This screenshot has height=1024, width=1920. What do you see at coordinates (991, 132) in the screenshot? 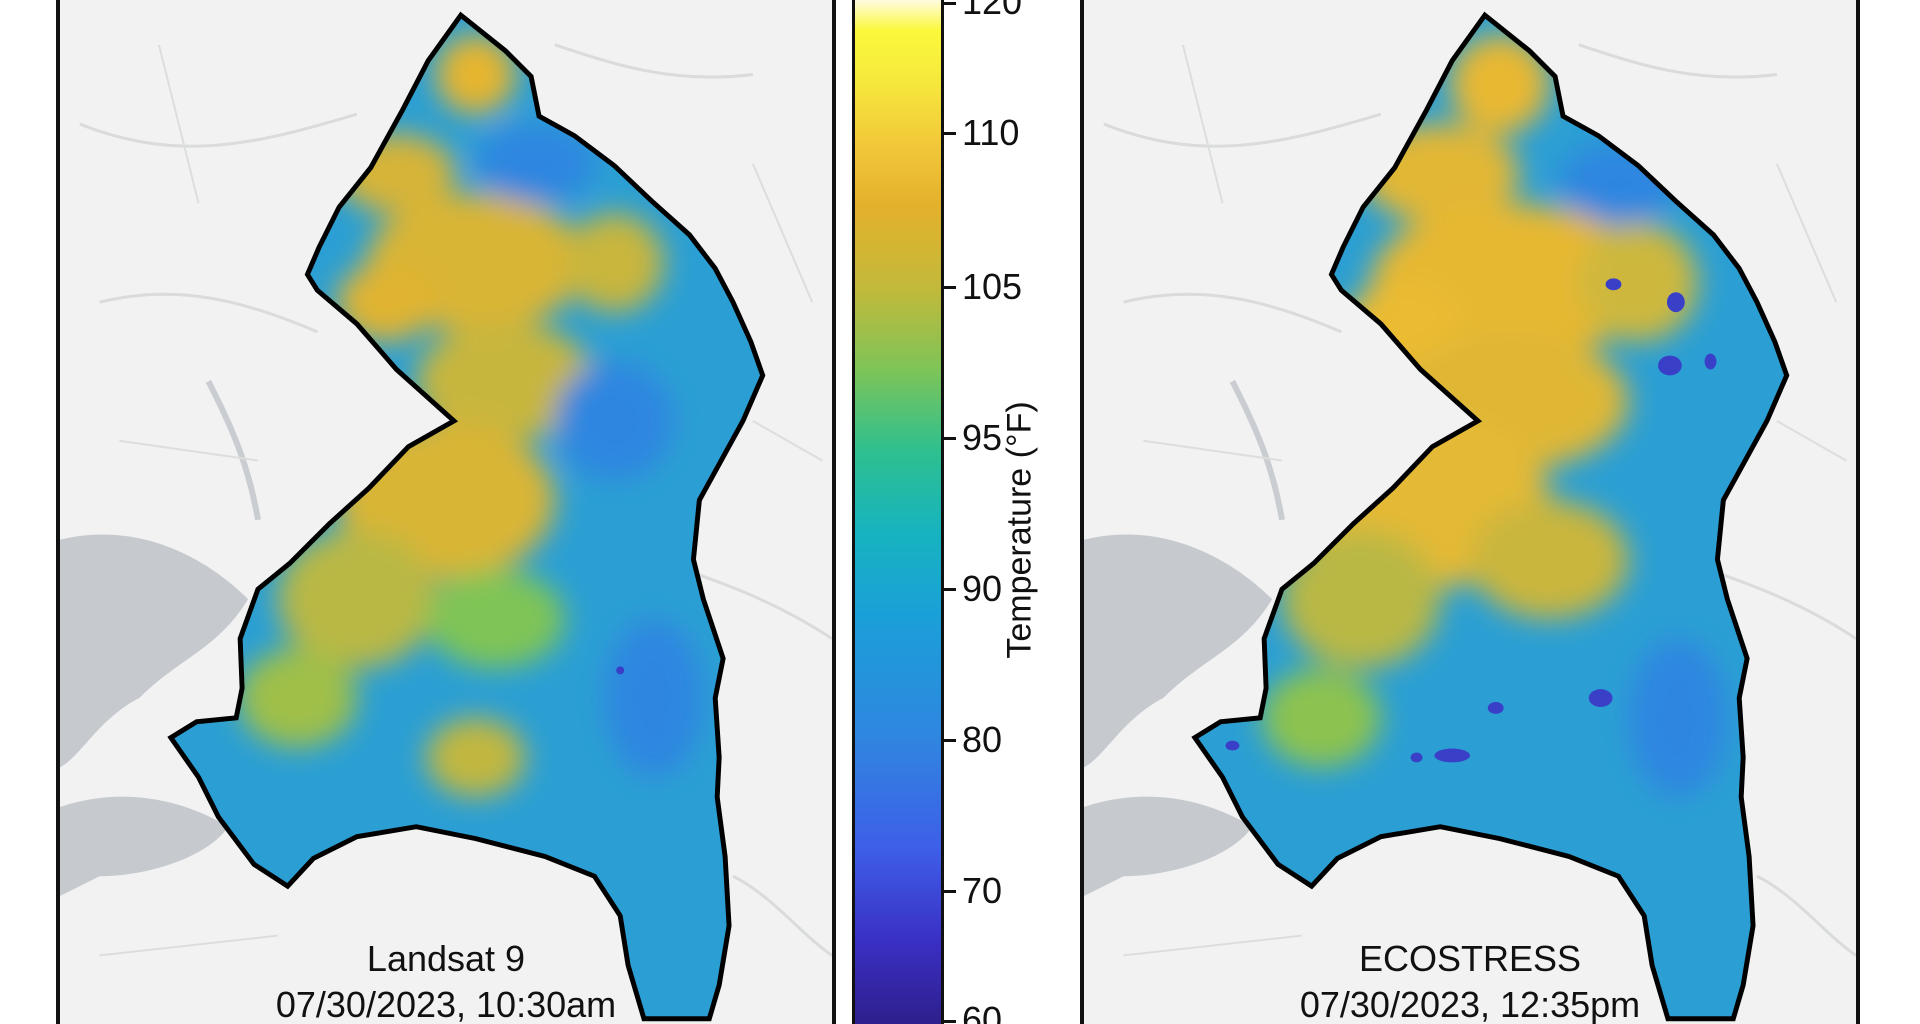
I see `colorbar-tick-label: 110` at bounding box center [991, 132].